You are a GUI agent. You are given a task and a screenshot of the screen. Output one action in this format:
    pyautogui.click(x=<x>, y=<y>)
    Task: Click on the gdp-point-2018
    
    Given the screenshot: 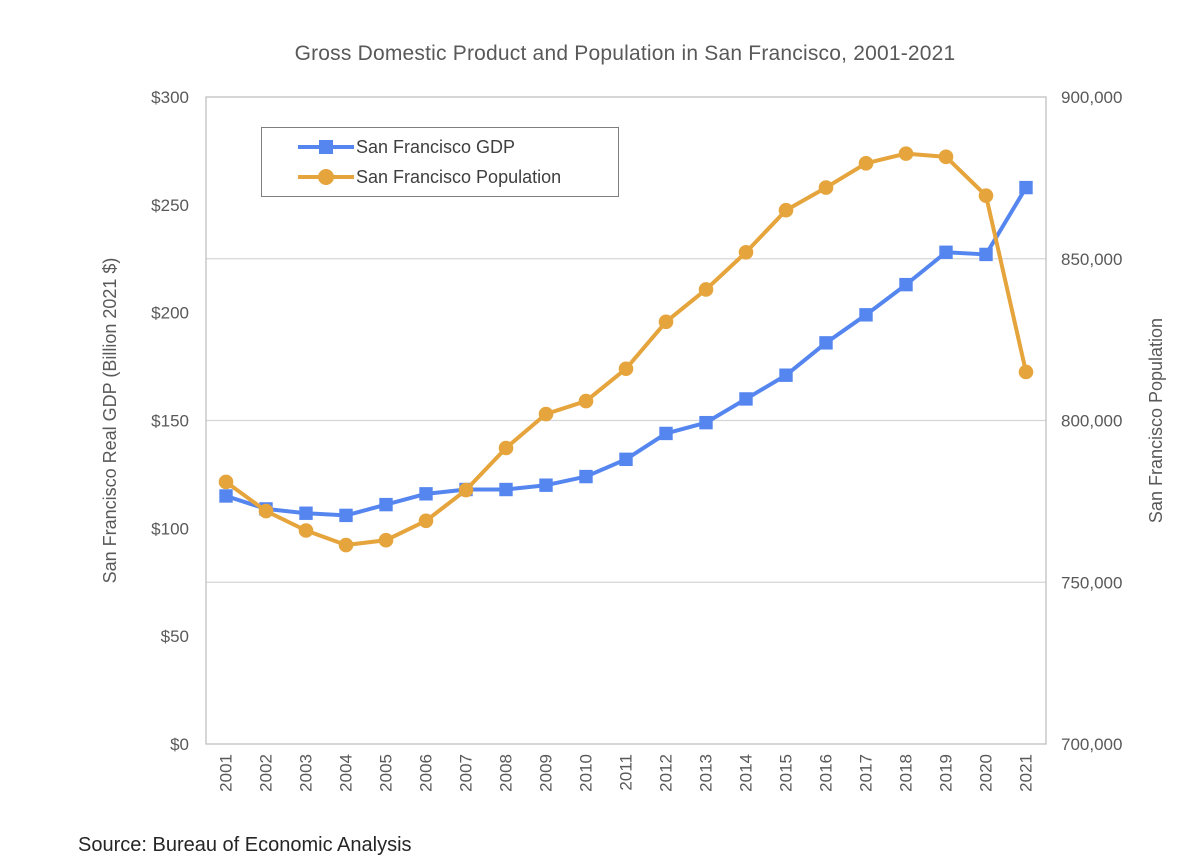 What is the action you would take?
    pyautogui.click(x=906, y=284)
    